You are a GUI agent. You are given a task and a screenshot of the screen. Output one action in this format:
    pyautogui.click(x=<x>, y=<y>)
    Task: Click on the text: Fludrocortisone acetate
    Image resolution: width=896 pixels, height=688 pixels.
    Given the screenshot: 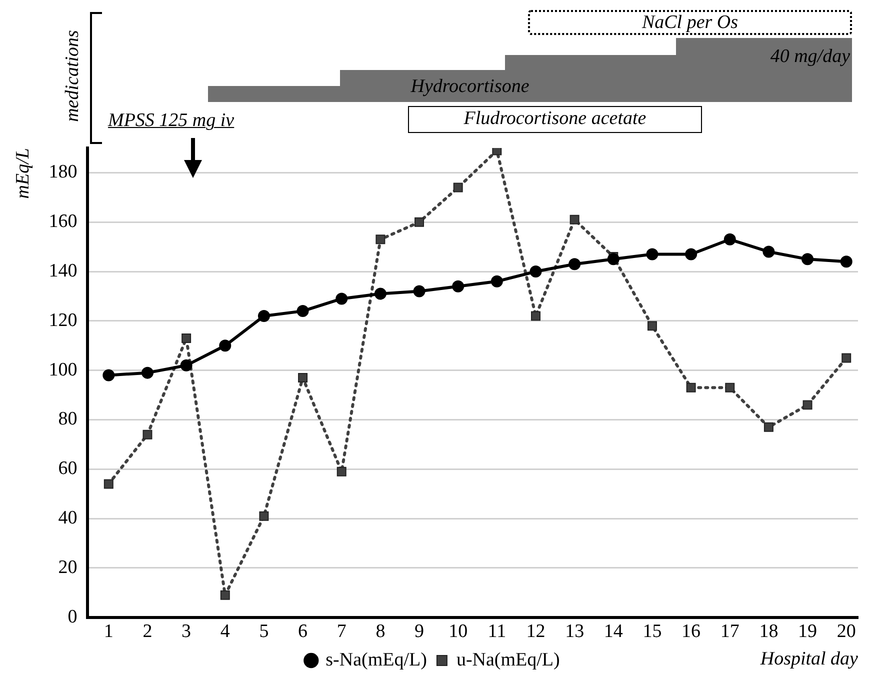 What is the action you would take?
    pyautogui.click(x=555, y=119)
    